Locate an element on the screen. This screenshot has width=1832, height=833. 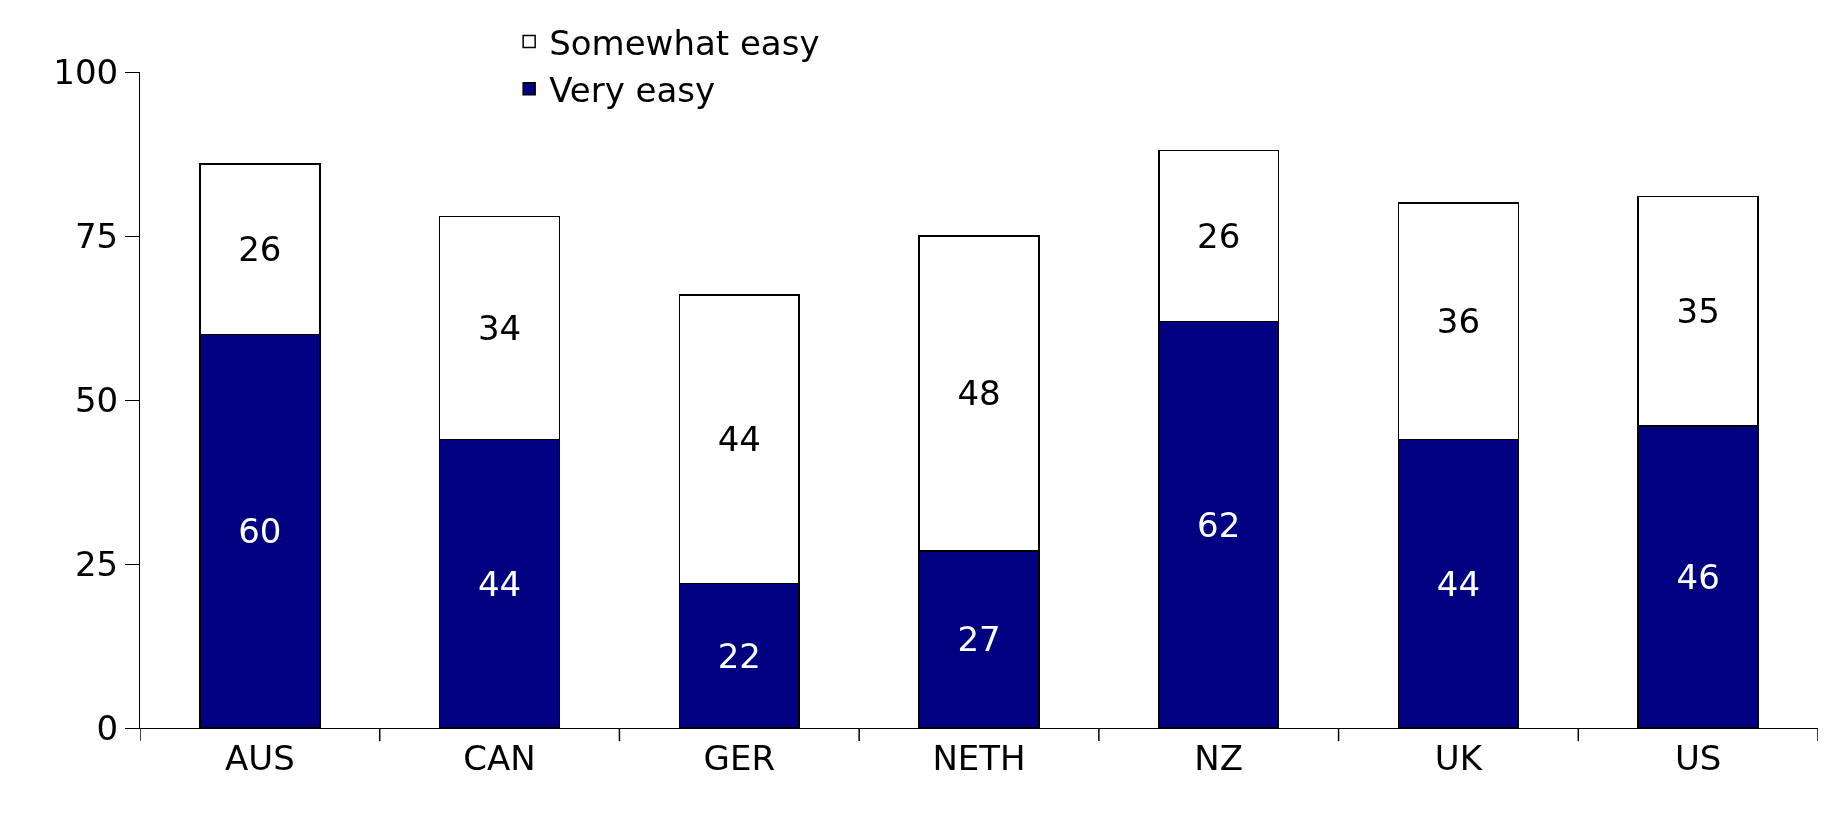
x-tick-label: AUS is located at coordinates (259, 757).